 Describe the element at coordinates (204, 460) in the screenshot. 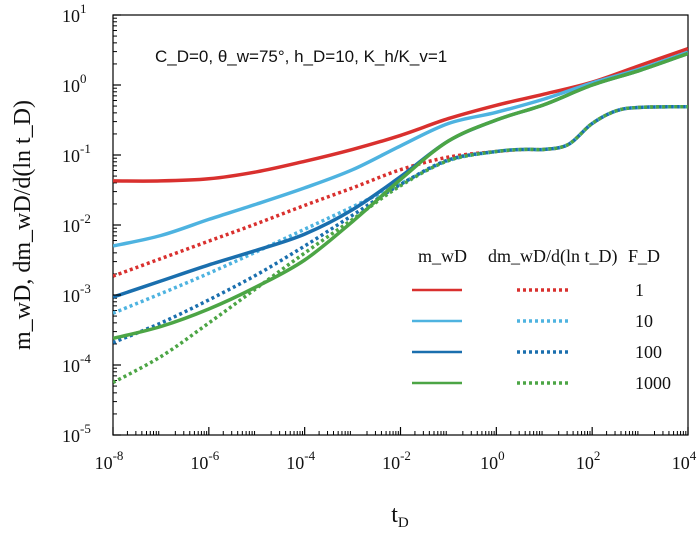

I see `x-tick-label: 10⁻⁶` at that location.